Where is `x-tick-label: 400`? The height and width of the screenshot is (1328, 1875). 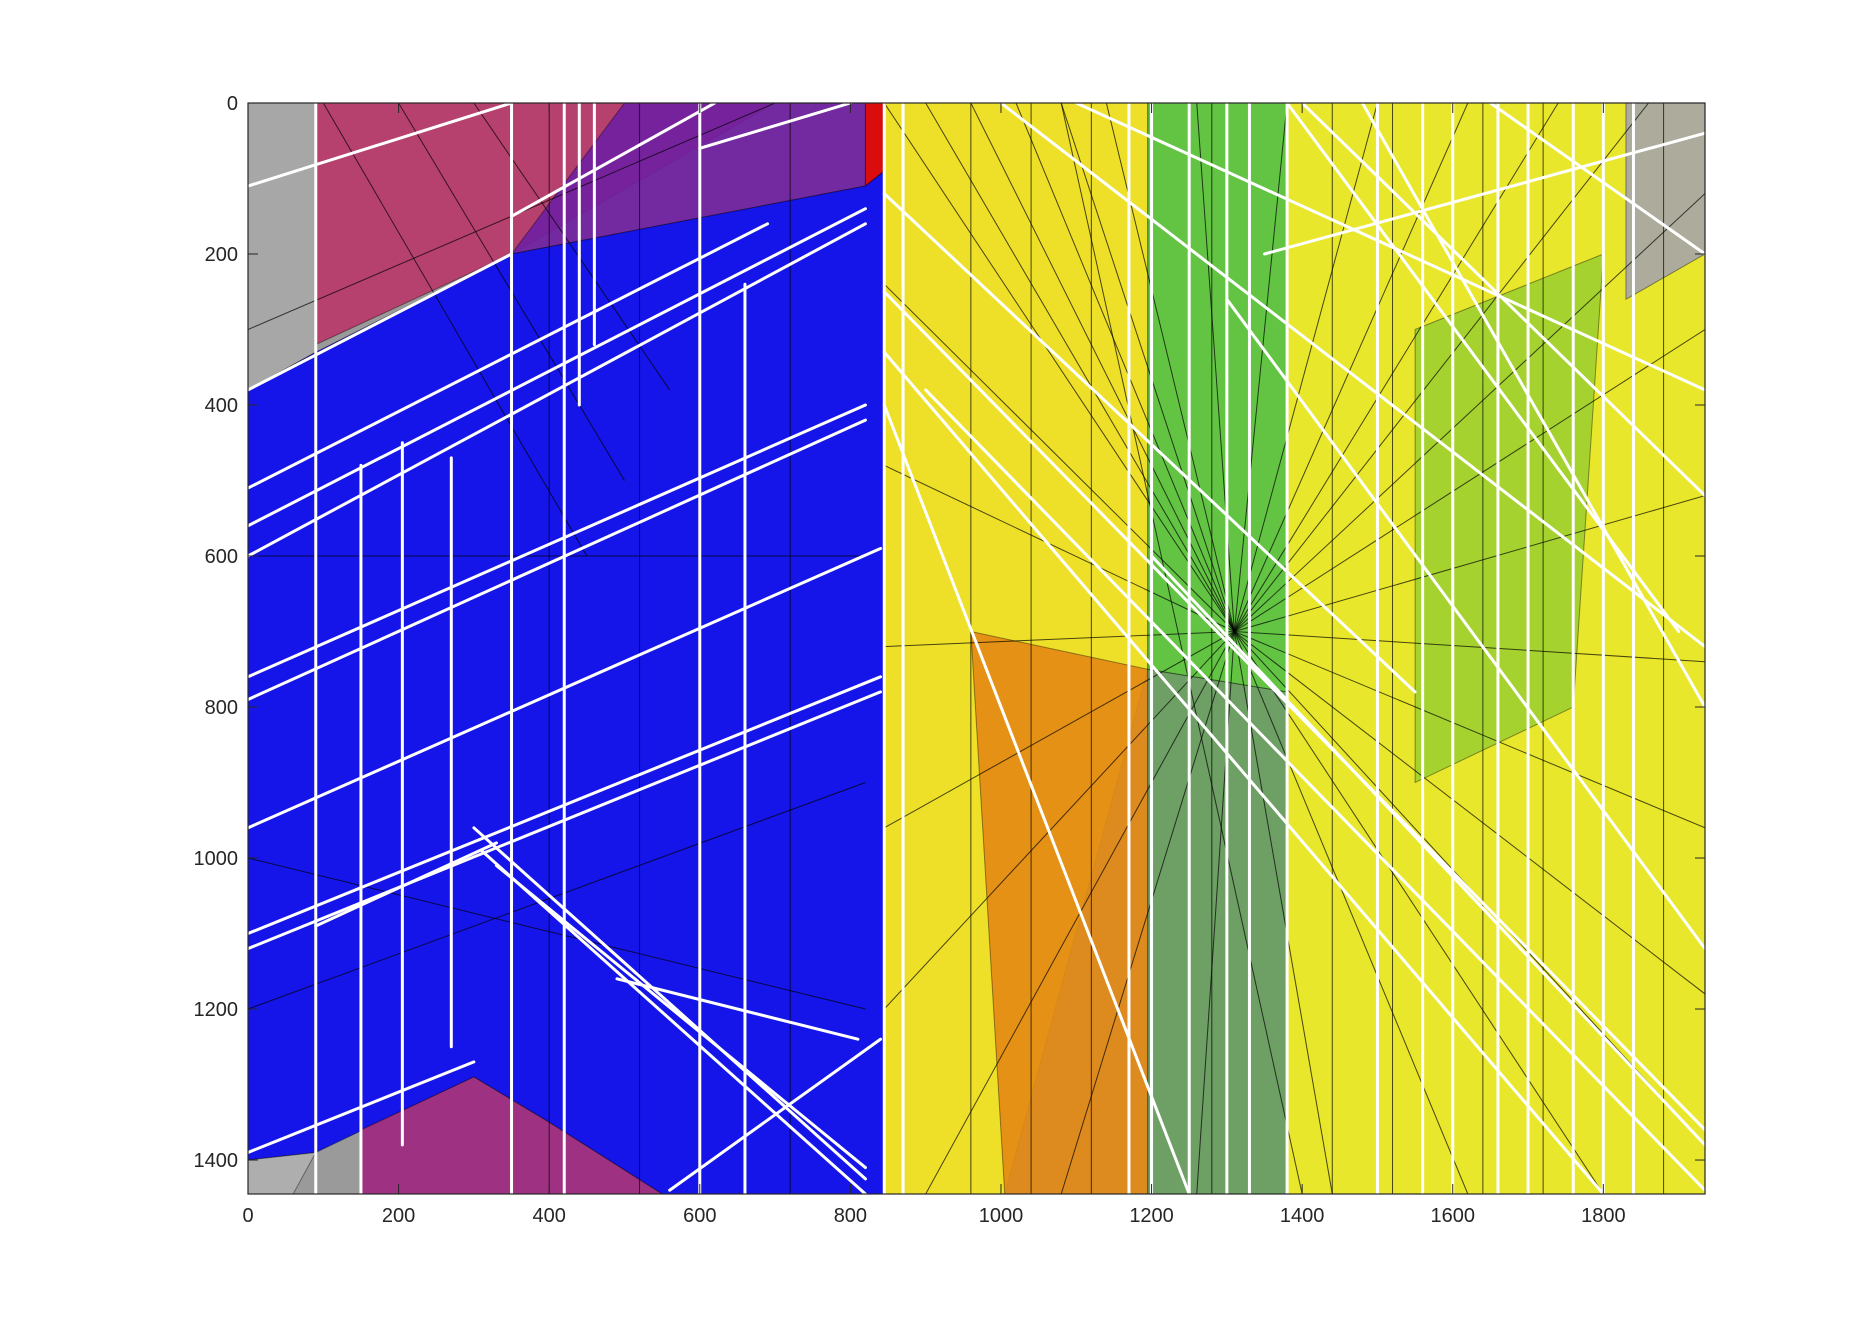 x-tick-label: 400 is located at coordinates (549, 1216).